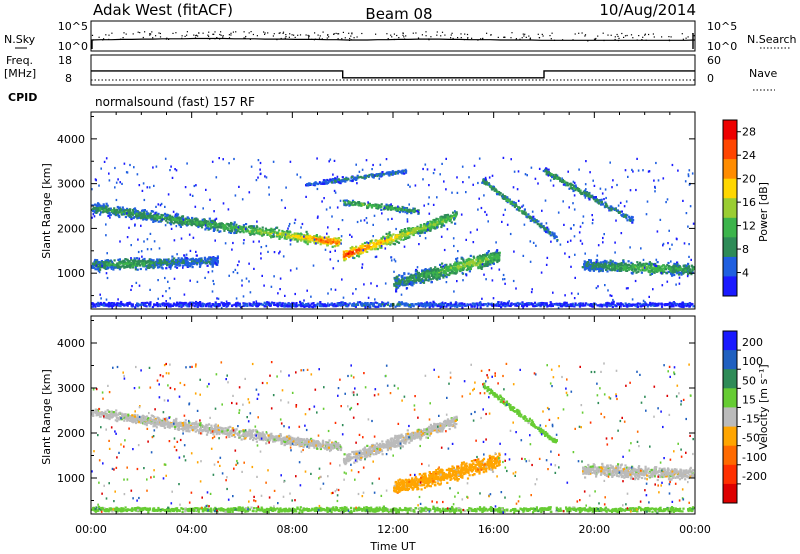 This screenshot has height=554, width=800. Describe the element at coordinates (398, 14) in the screenshot. I see `beam-title: Beam 08` at that location.